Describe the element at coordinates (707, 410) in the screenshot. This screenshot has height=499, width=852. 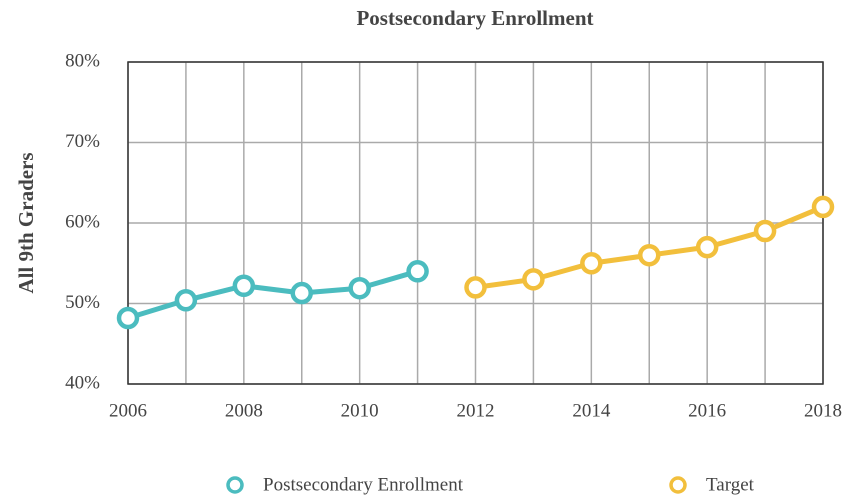
I see `x-tick-label: 2016` at that location.